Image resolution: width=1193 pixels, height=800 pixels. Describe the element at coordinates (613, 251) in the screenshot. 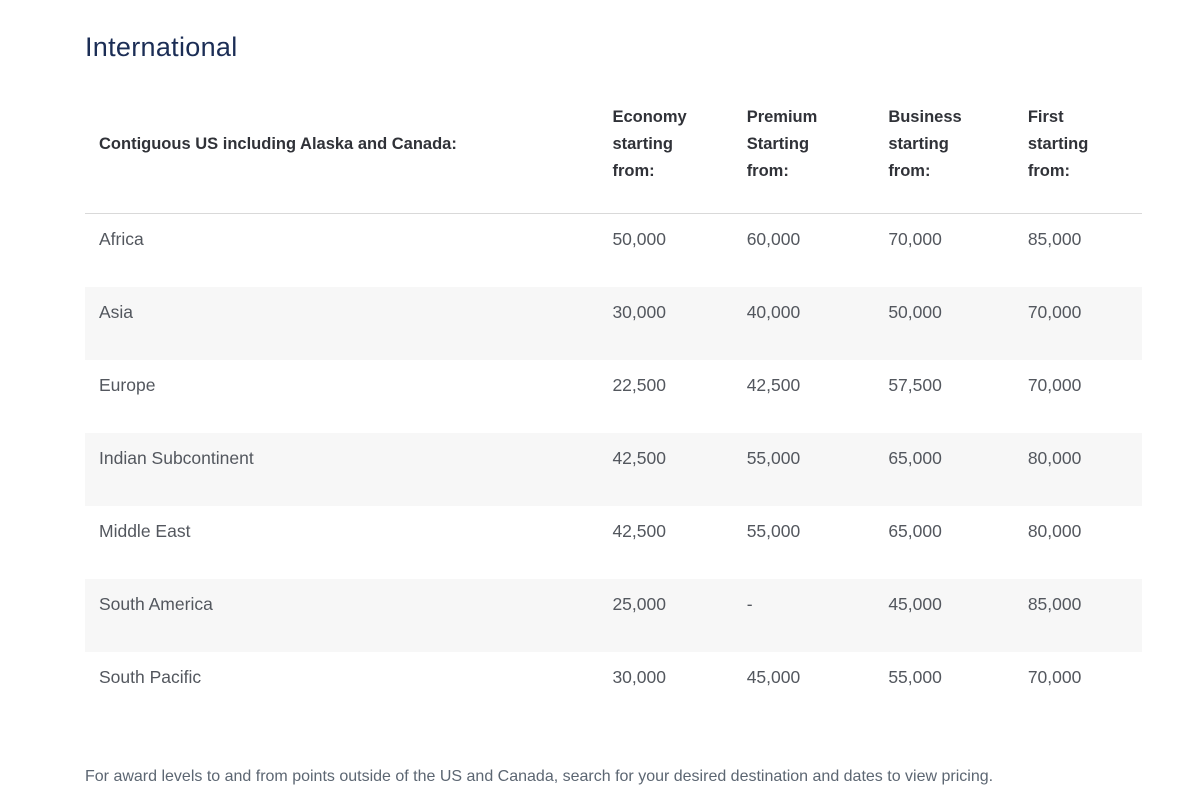

I see `table-row: Africa 50,000 60,000 70,000 85,000` at that location.